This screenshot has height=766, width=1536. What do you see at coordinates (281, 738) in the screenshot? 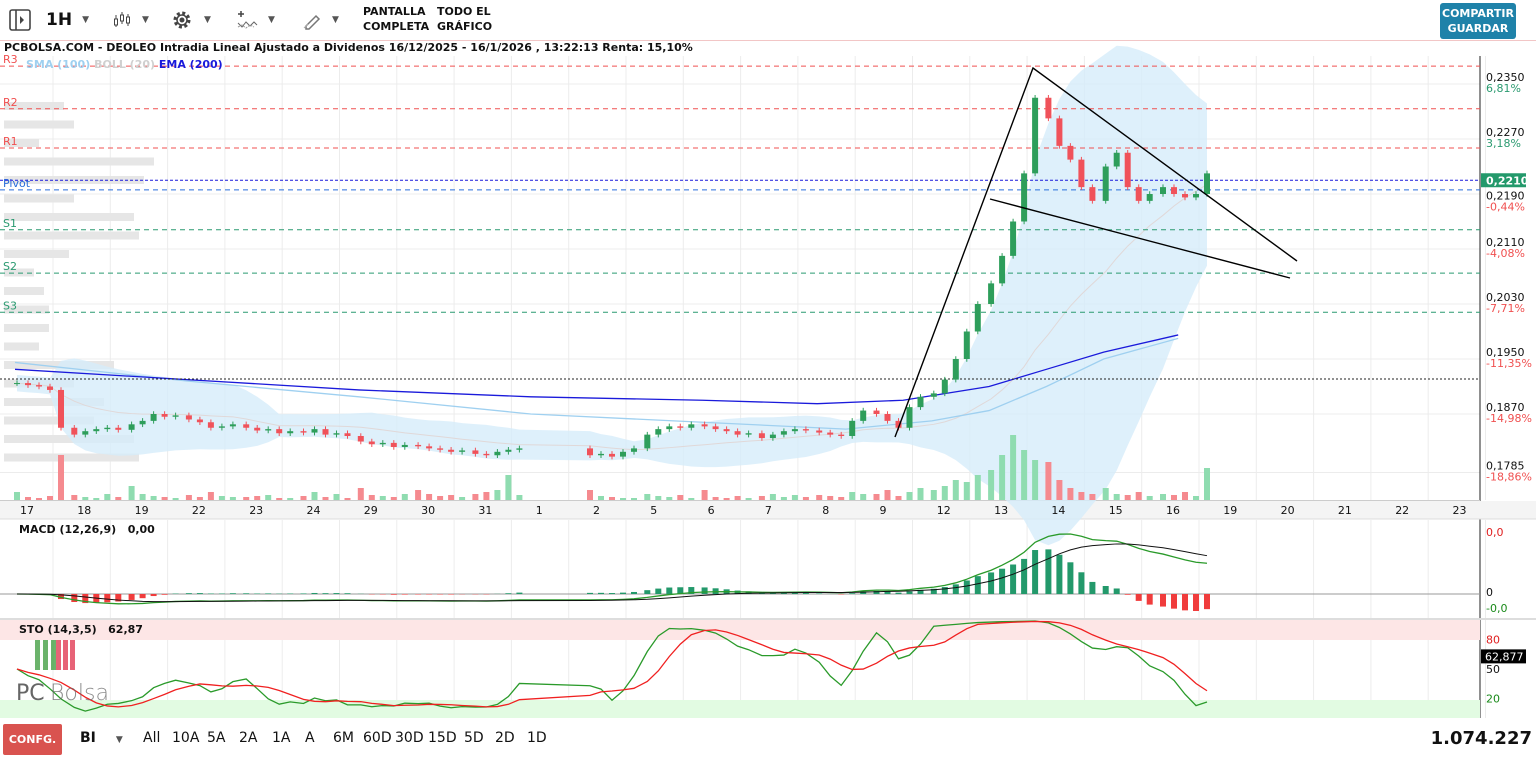
I see `timeframe-1a: 1A` at bounding box center [281, 738].